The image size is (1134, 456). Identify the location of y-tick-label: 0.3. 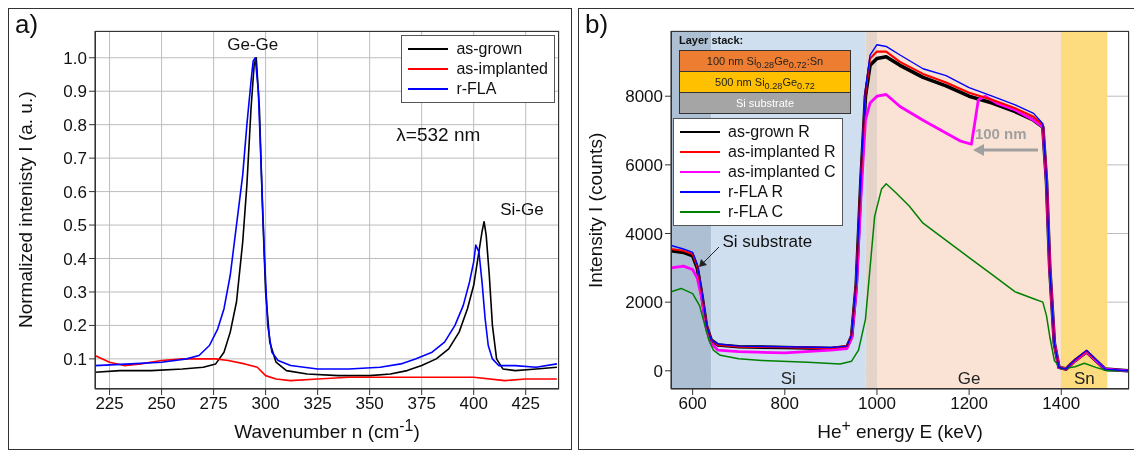
(75, 293).